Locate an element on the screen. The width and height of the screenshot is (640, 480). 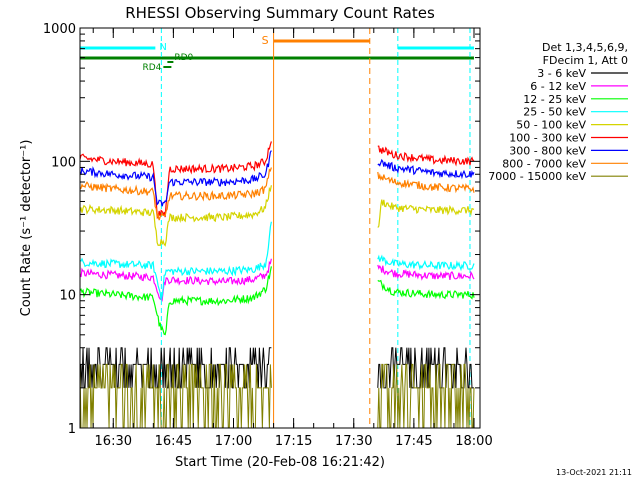
x-tick-label-5: 17:45 is located at coordinates (413, 441).